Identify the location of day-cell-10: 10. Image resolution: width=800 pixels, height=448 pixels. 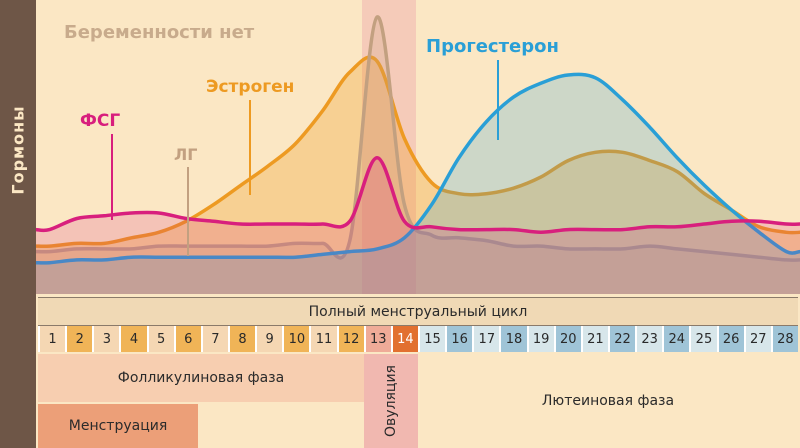
(296, 339).